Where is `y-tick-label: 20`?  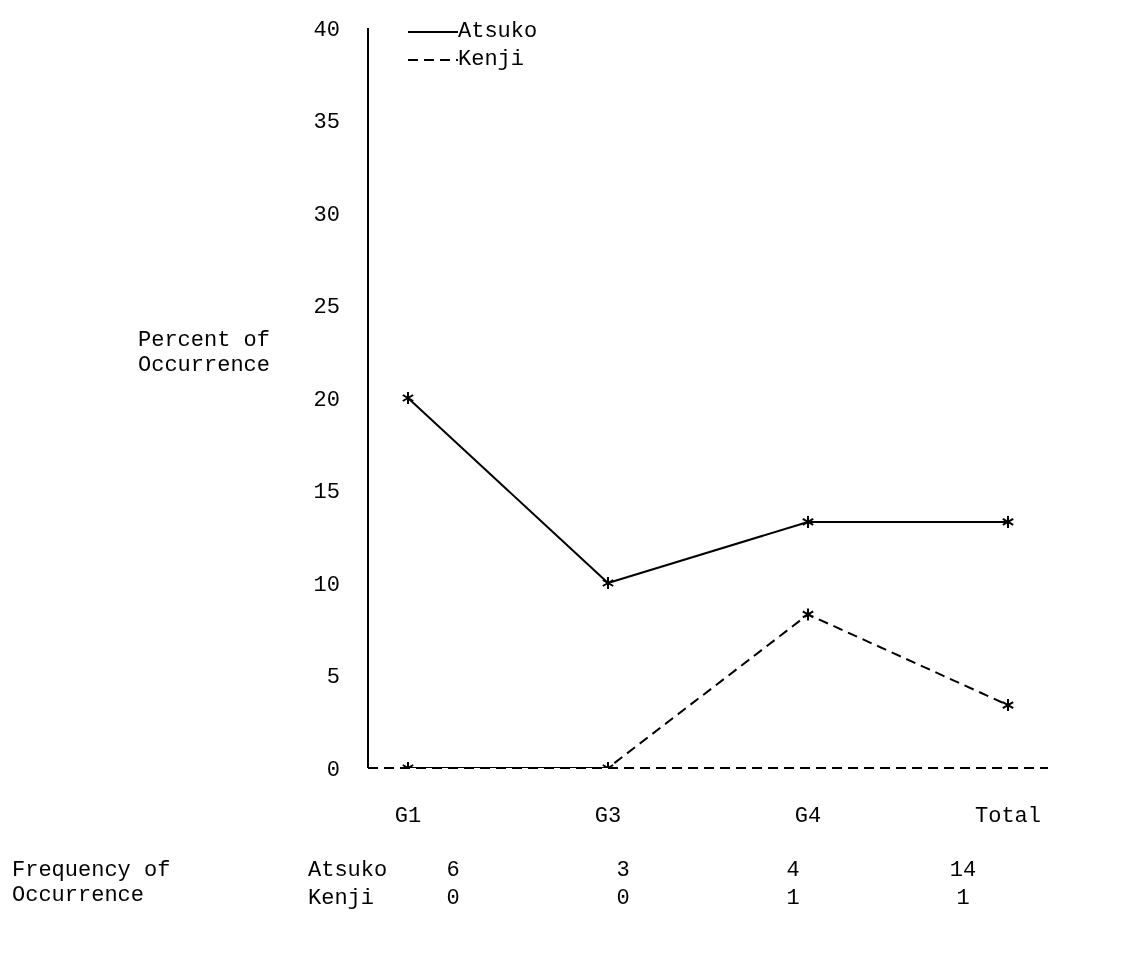
y-tick-label: 20 is located at coordinates (326, 400).